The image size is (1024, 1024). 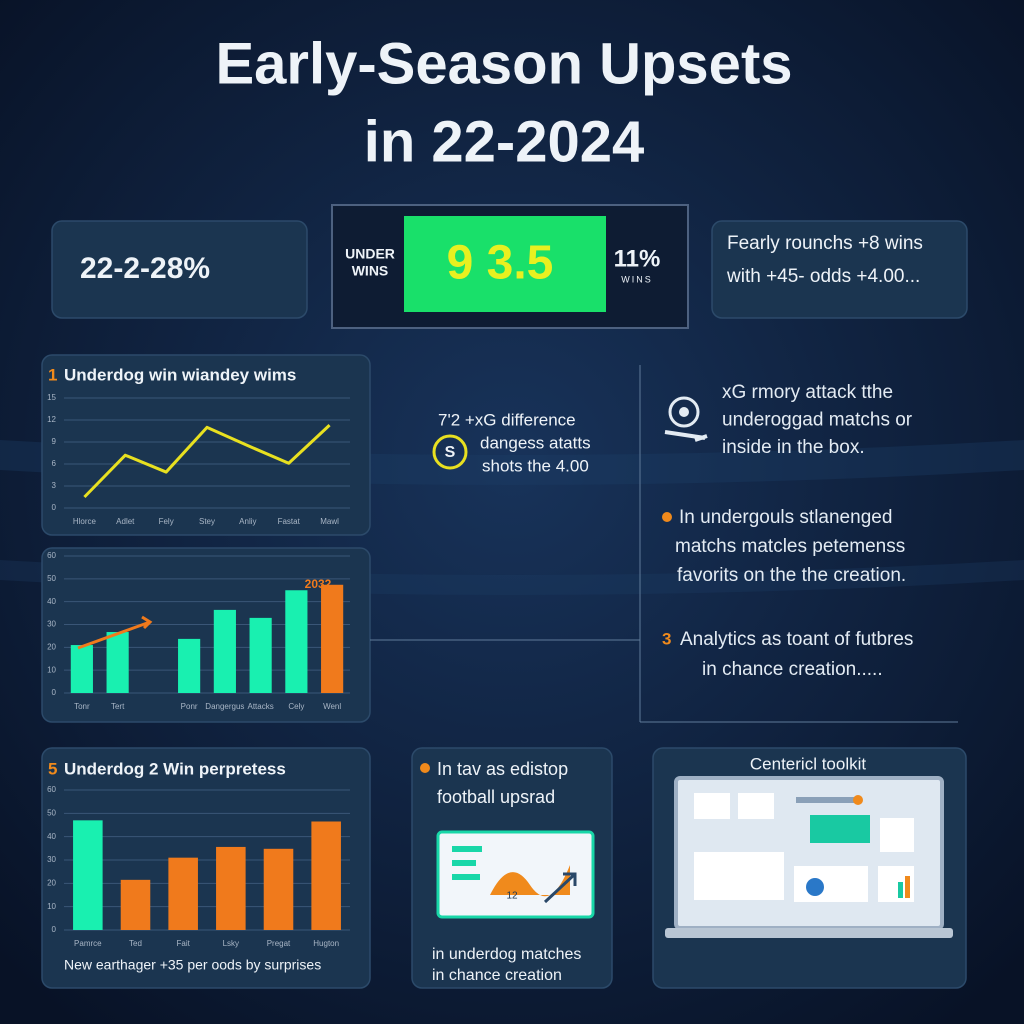 I want to click on x-tick-label: Stey, so click(x=207, y=521).